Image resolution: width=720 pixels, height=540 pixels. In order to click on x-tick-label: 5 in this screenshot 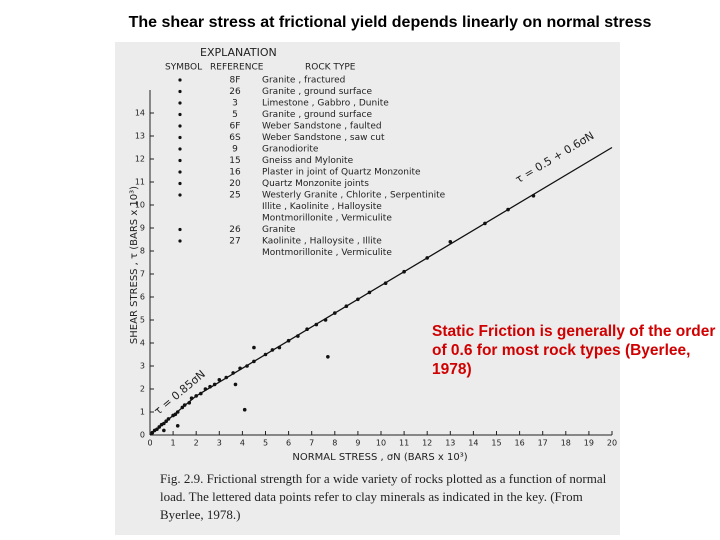, I will do `click(265, 443)`.